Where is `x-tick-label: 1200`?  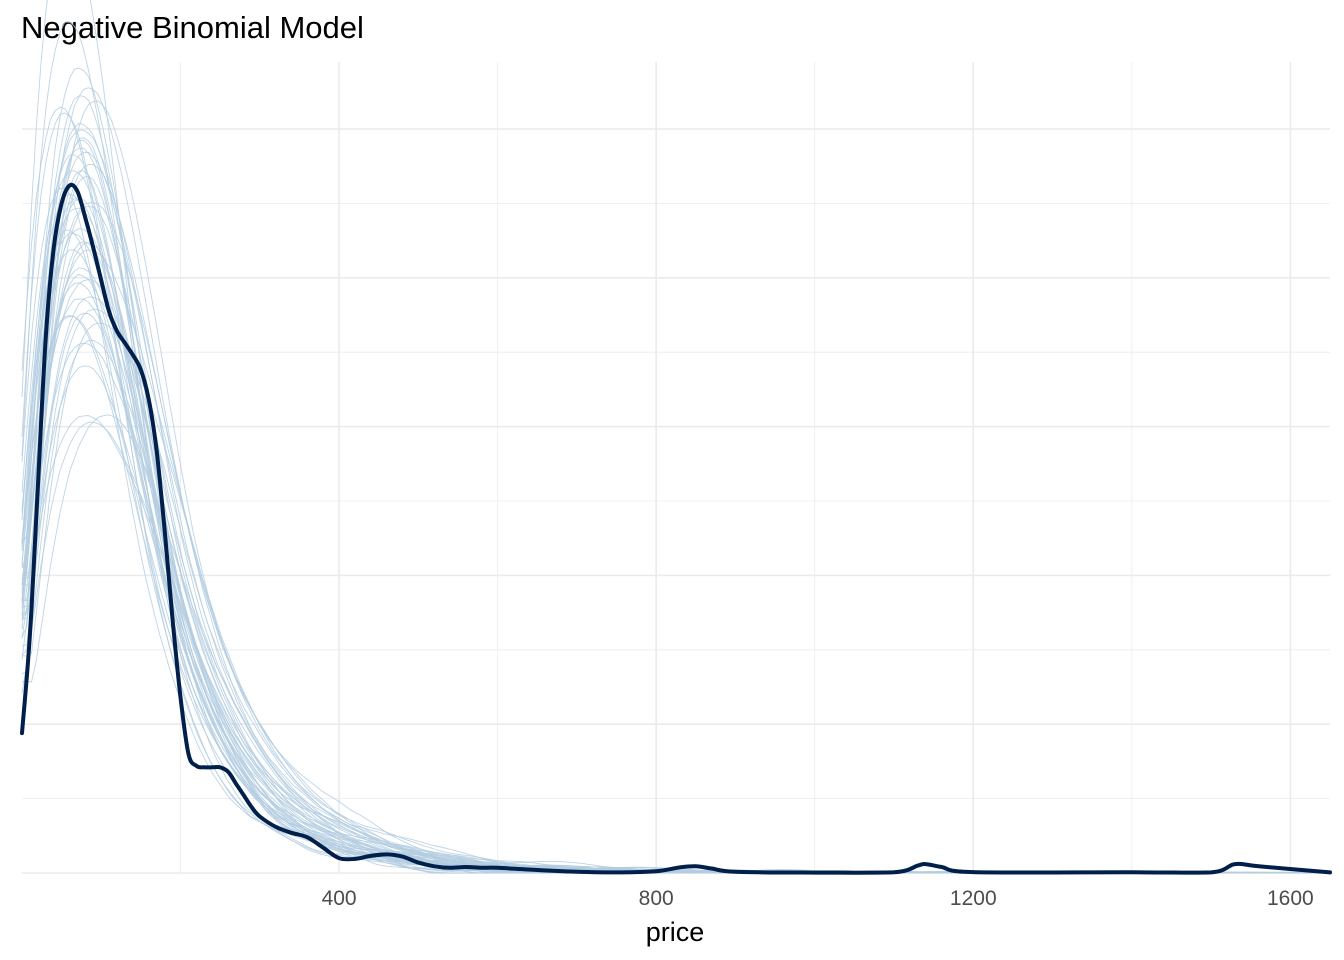
x-tick-label: 1200 is located at coordinates (973, 898).